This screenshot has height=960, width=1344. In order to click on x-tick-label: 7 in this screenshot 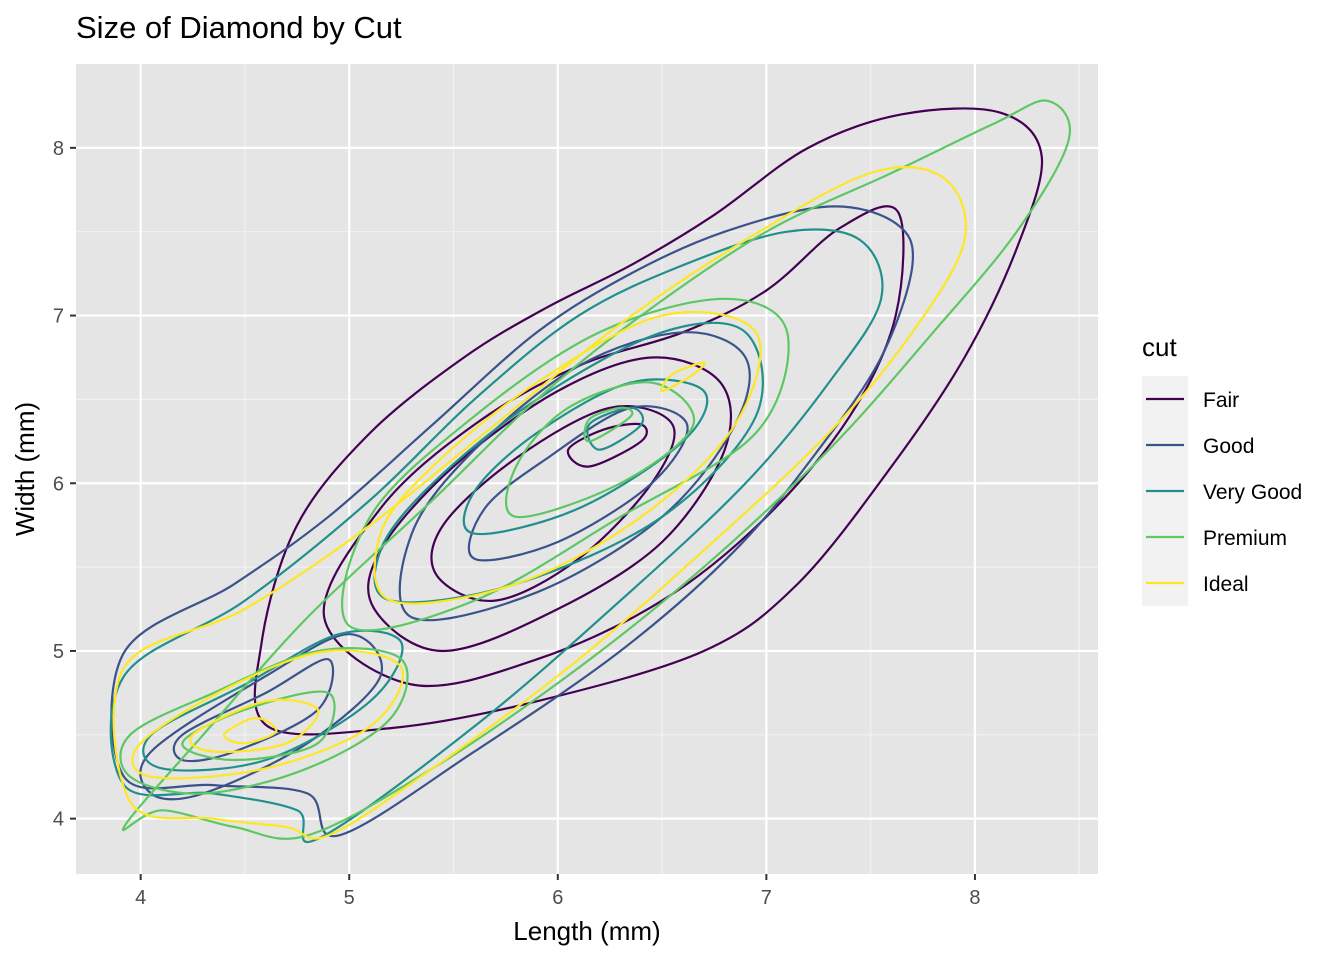, I will do `click(766, 898)`.